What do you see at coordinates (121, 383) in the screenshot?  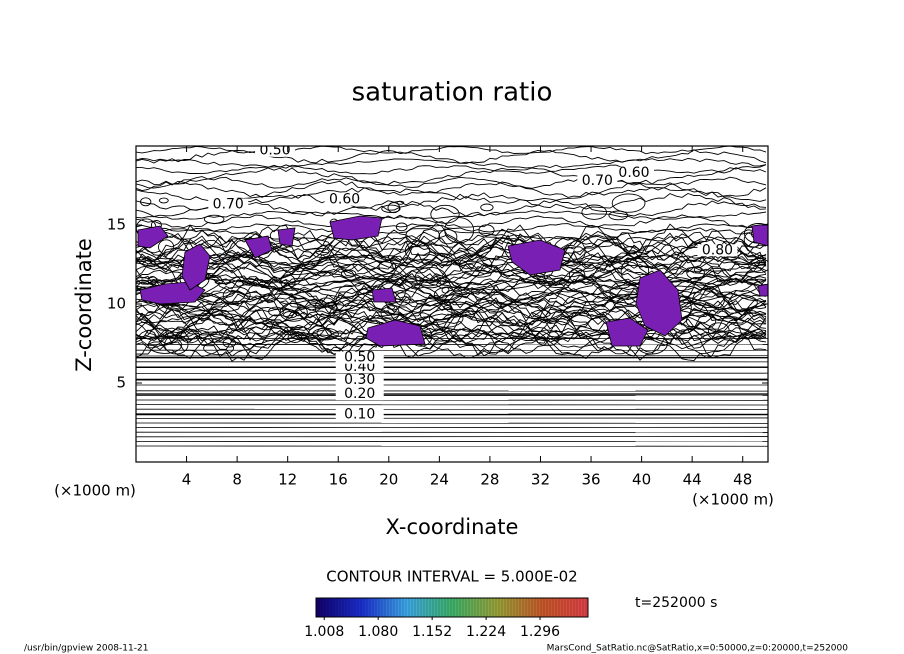 I see `y-tick-label: 5` at bounding box center [121, 383].